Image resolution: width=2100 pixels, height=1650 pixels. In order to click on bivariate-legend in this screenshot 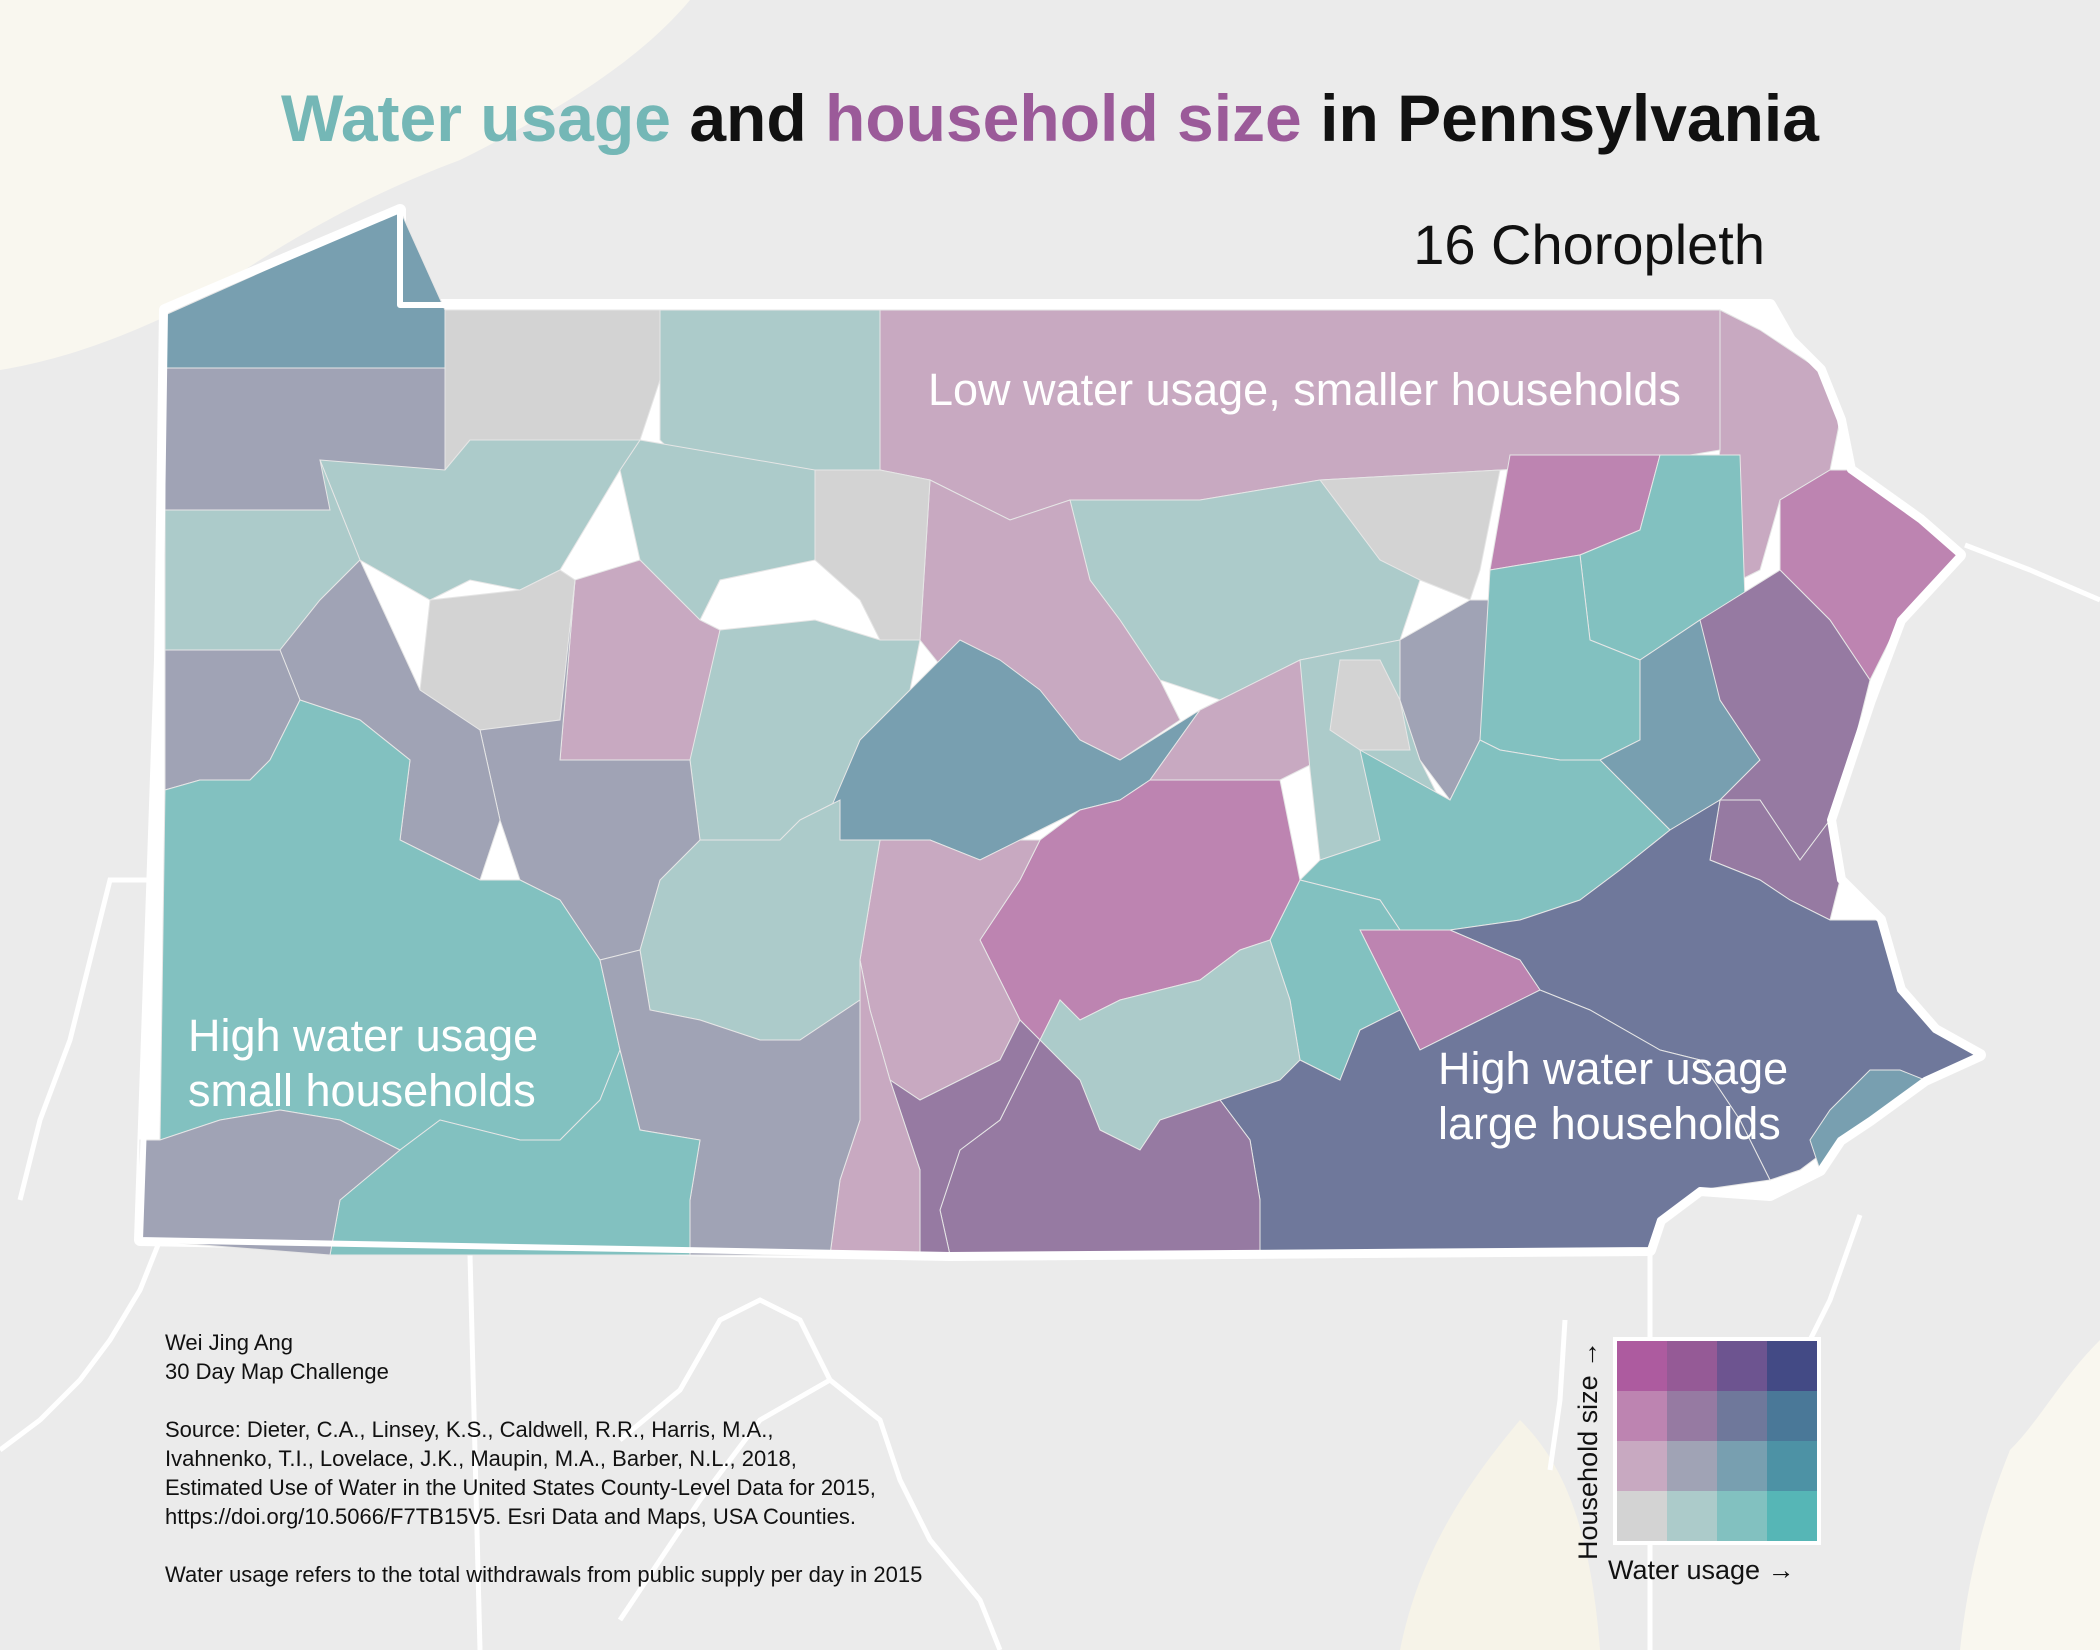, I will do `click(1717, 1441)`.